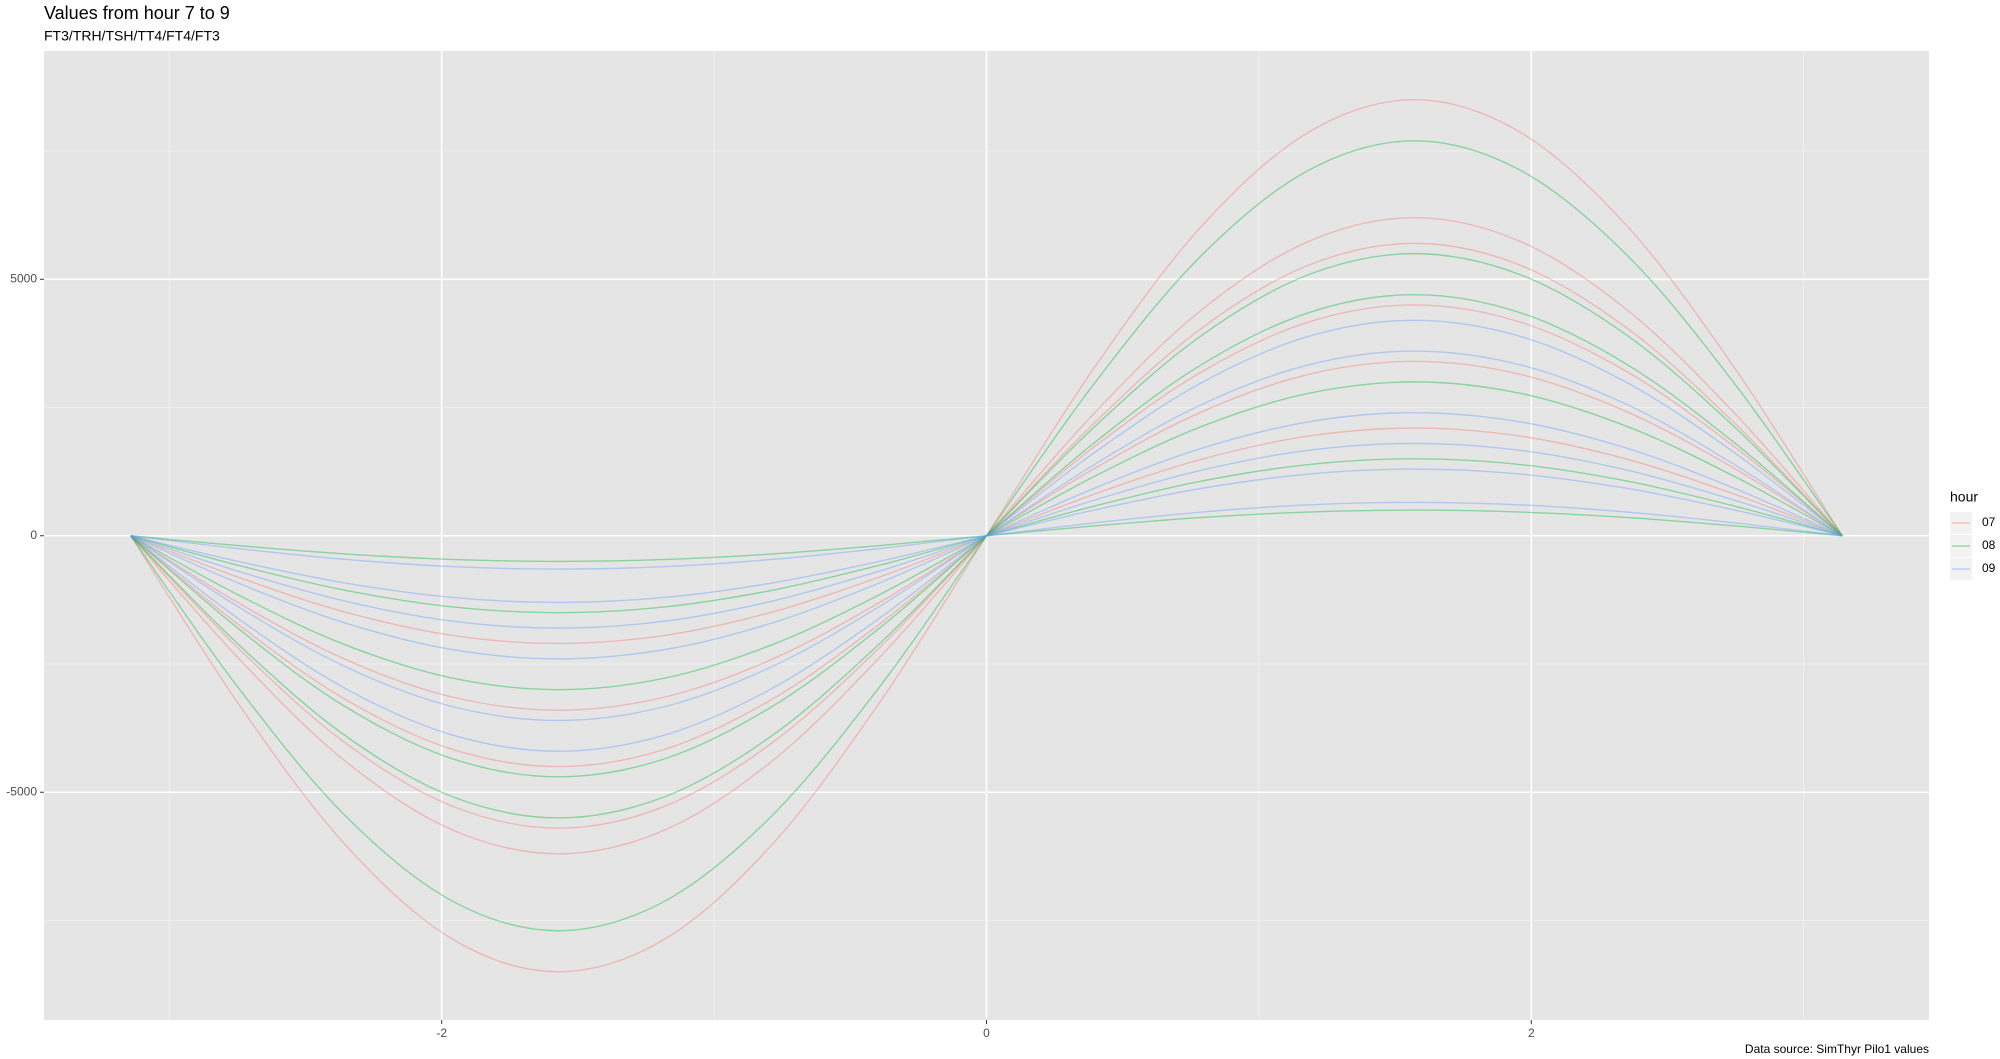  Describe the element at coordinates (1989, 545) in the screenshot. I see `legend-label: 08` at that location.